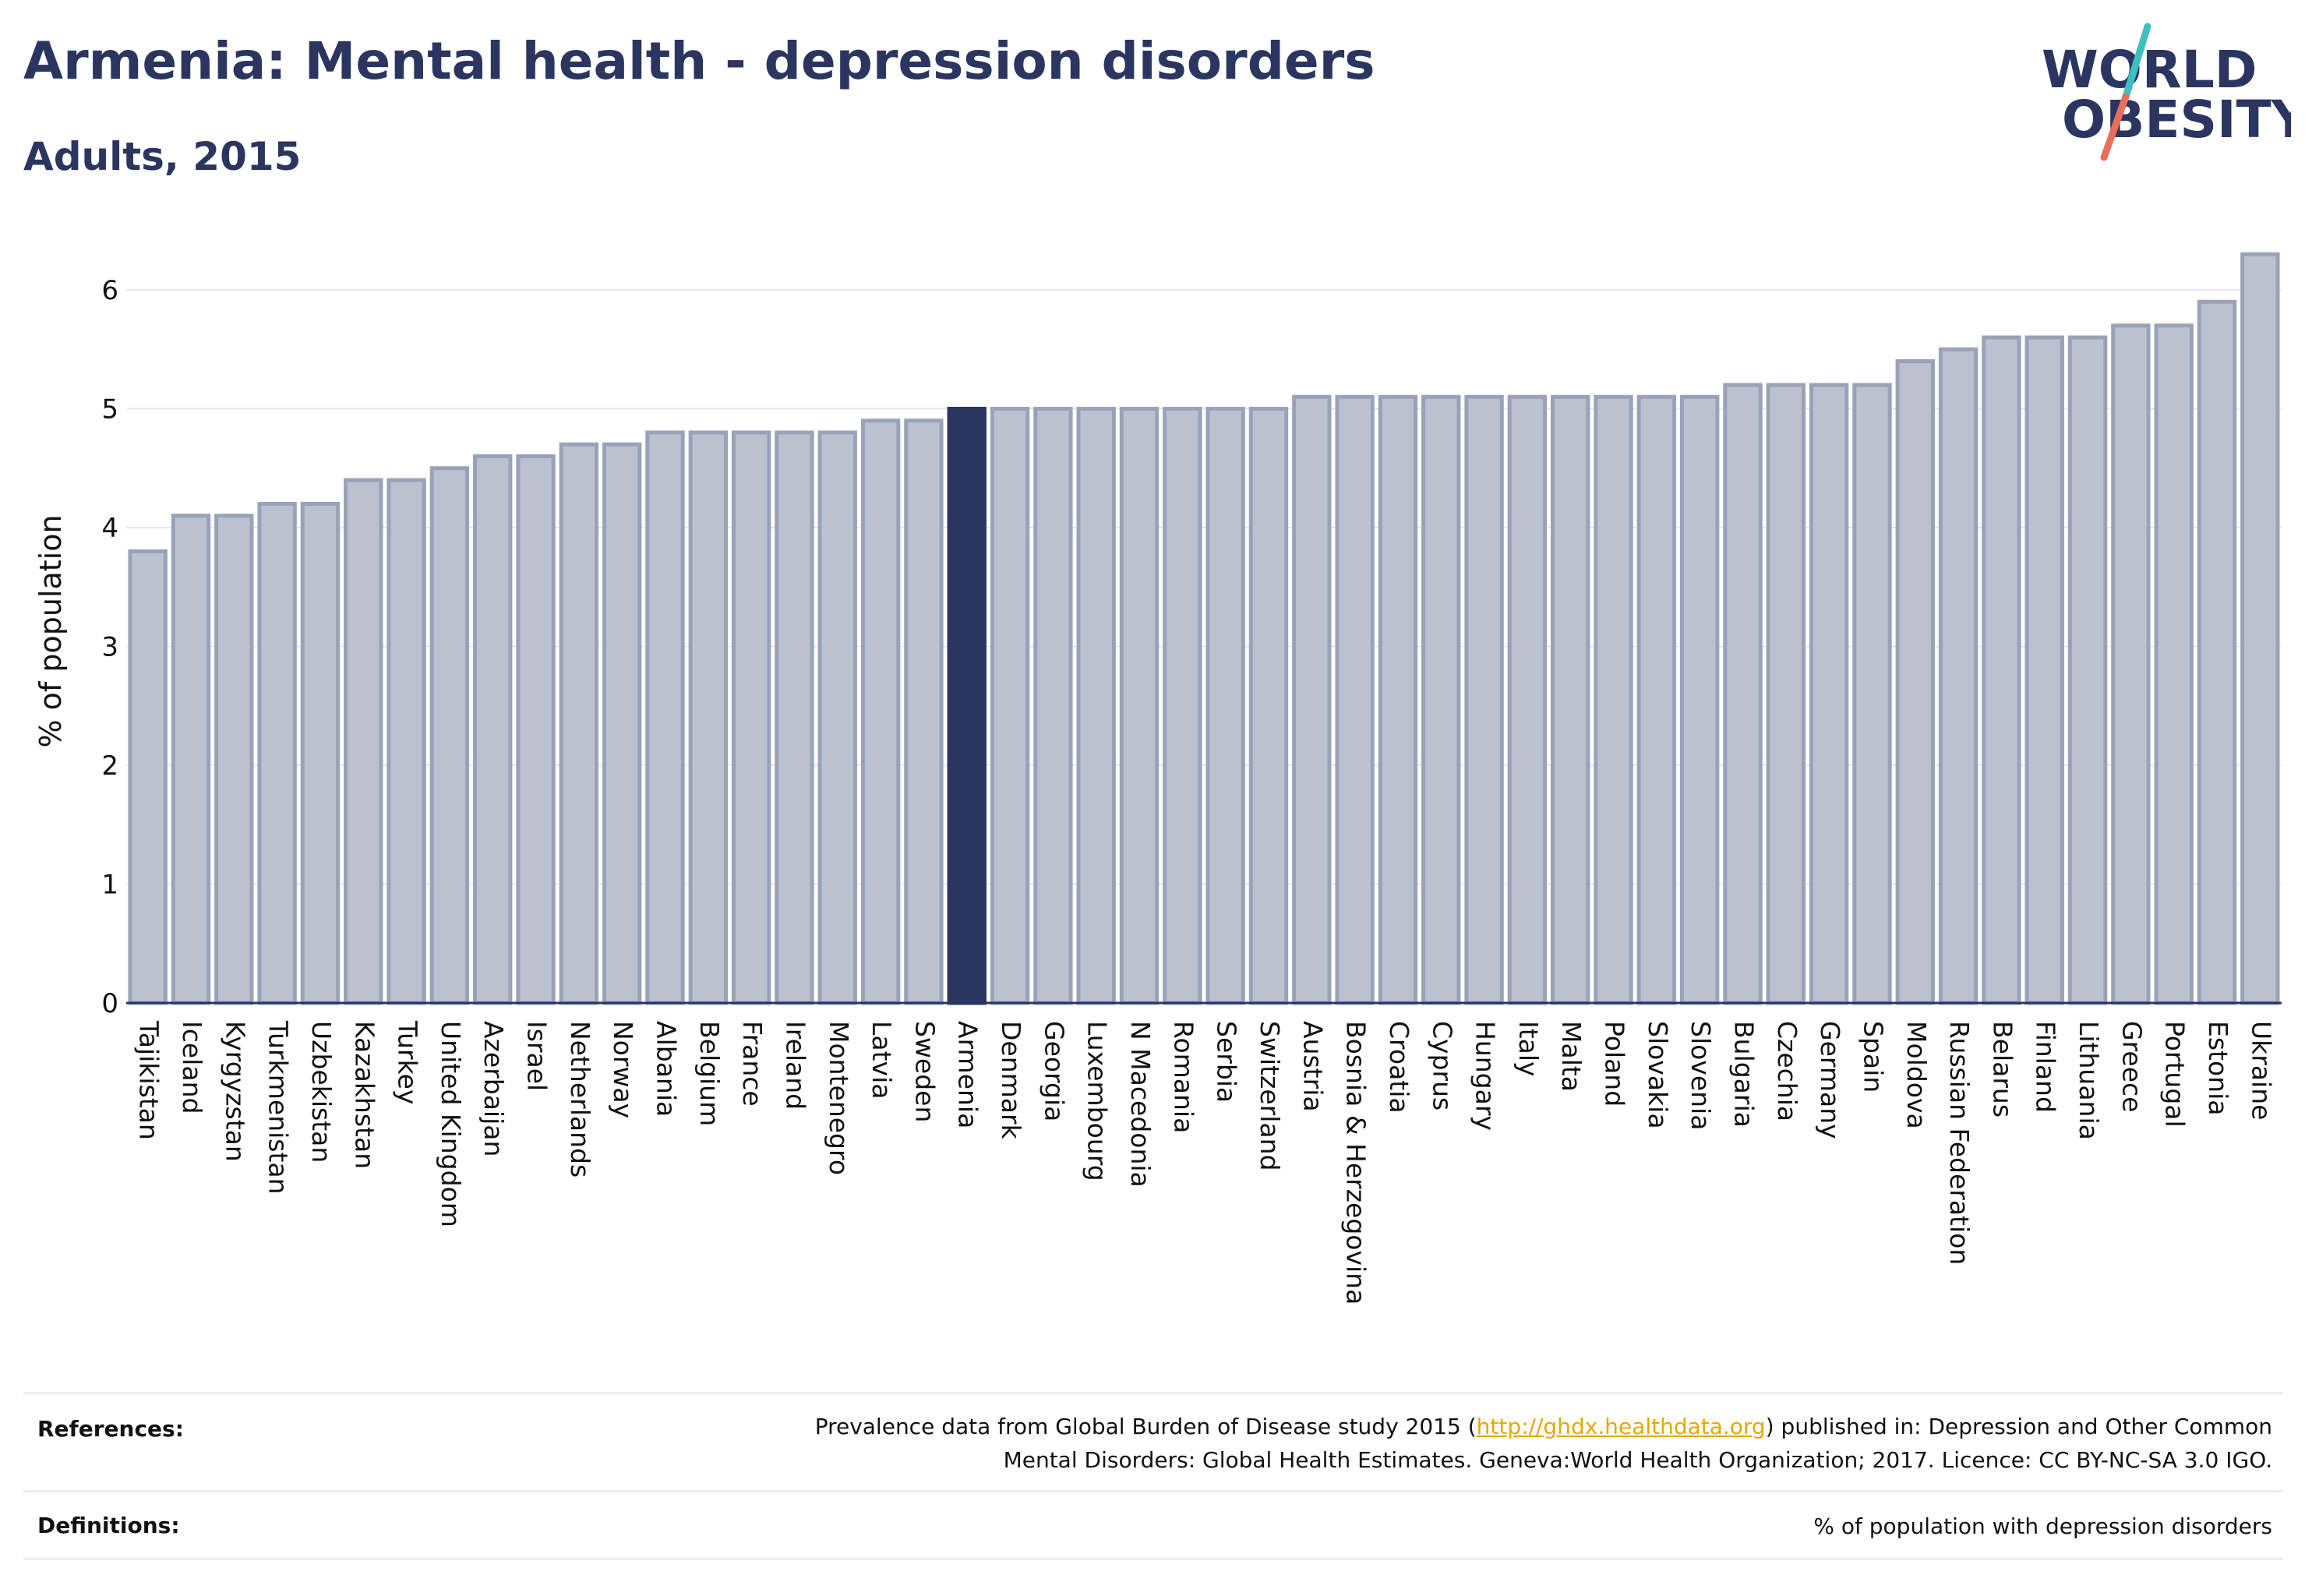  What do you see at coordinates (109, 409) in the screenshot?
I see `y-tick-label: 5` at bounding box center [109, 409].